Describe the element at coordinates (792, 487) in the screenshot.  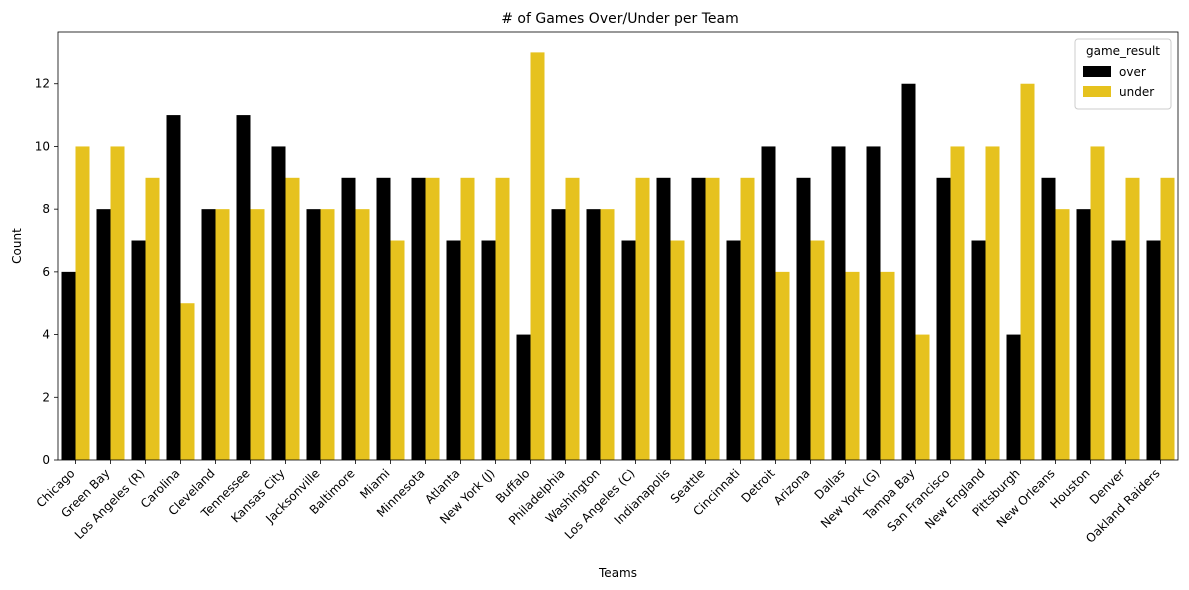
I see `x-tick-label: Arizona` at that location.